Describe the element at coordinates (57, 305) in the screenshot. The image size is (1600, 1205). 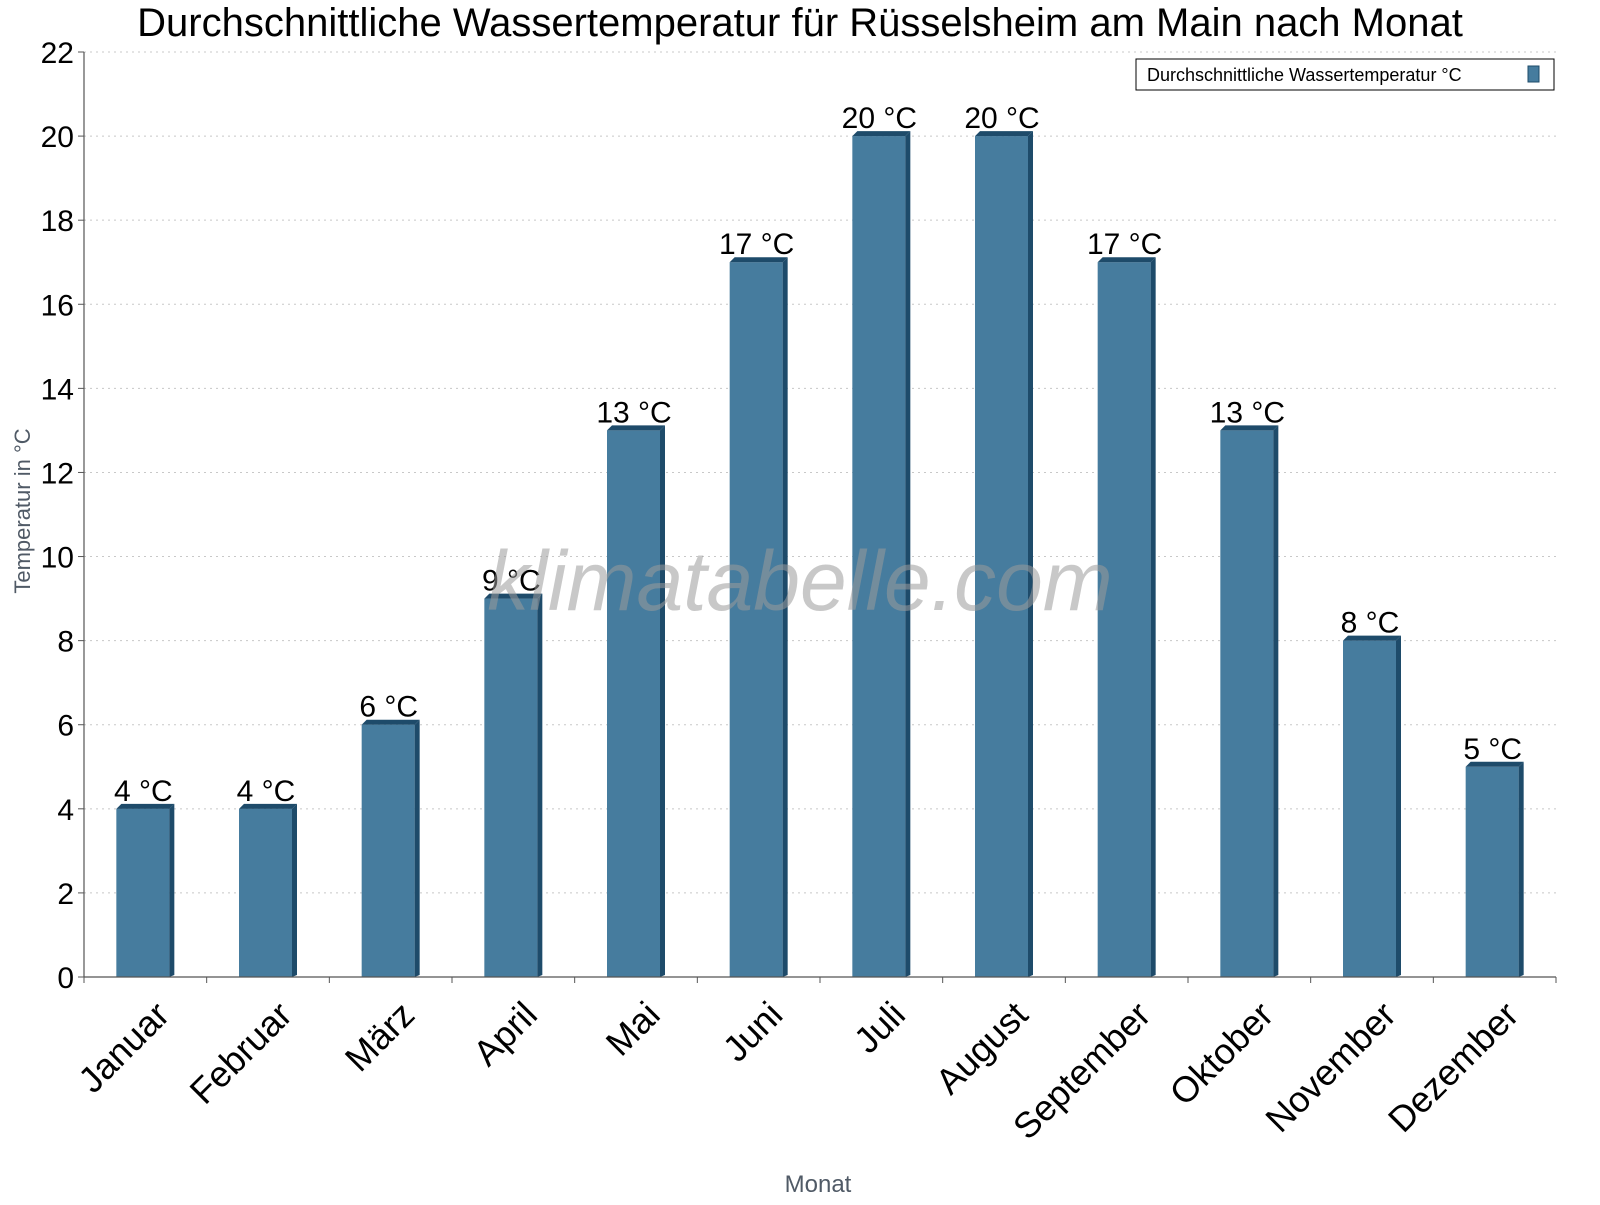
I see `y-tick-label: 16` at that location.